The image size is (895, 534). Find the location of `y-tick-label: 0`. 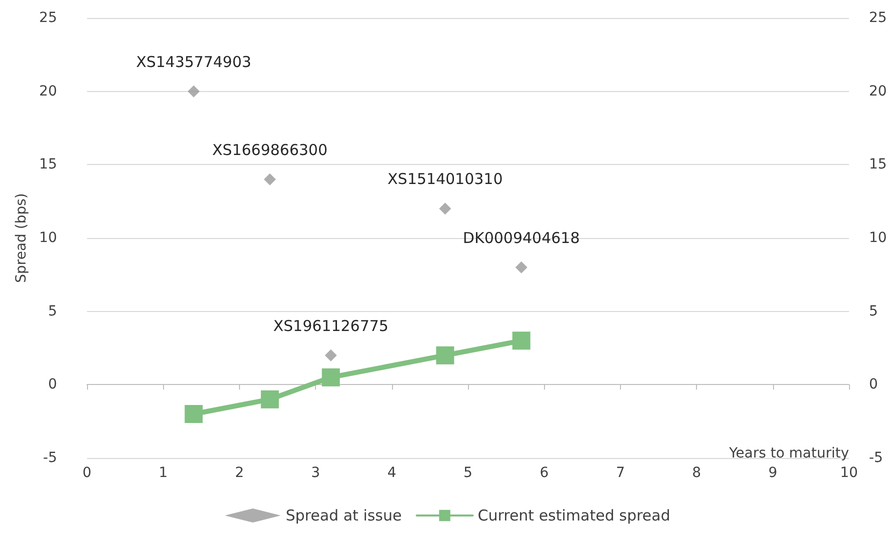

y-tick-label: 0 is located at coordinates (52, 384).